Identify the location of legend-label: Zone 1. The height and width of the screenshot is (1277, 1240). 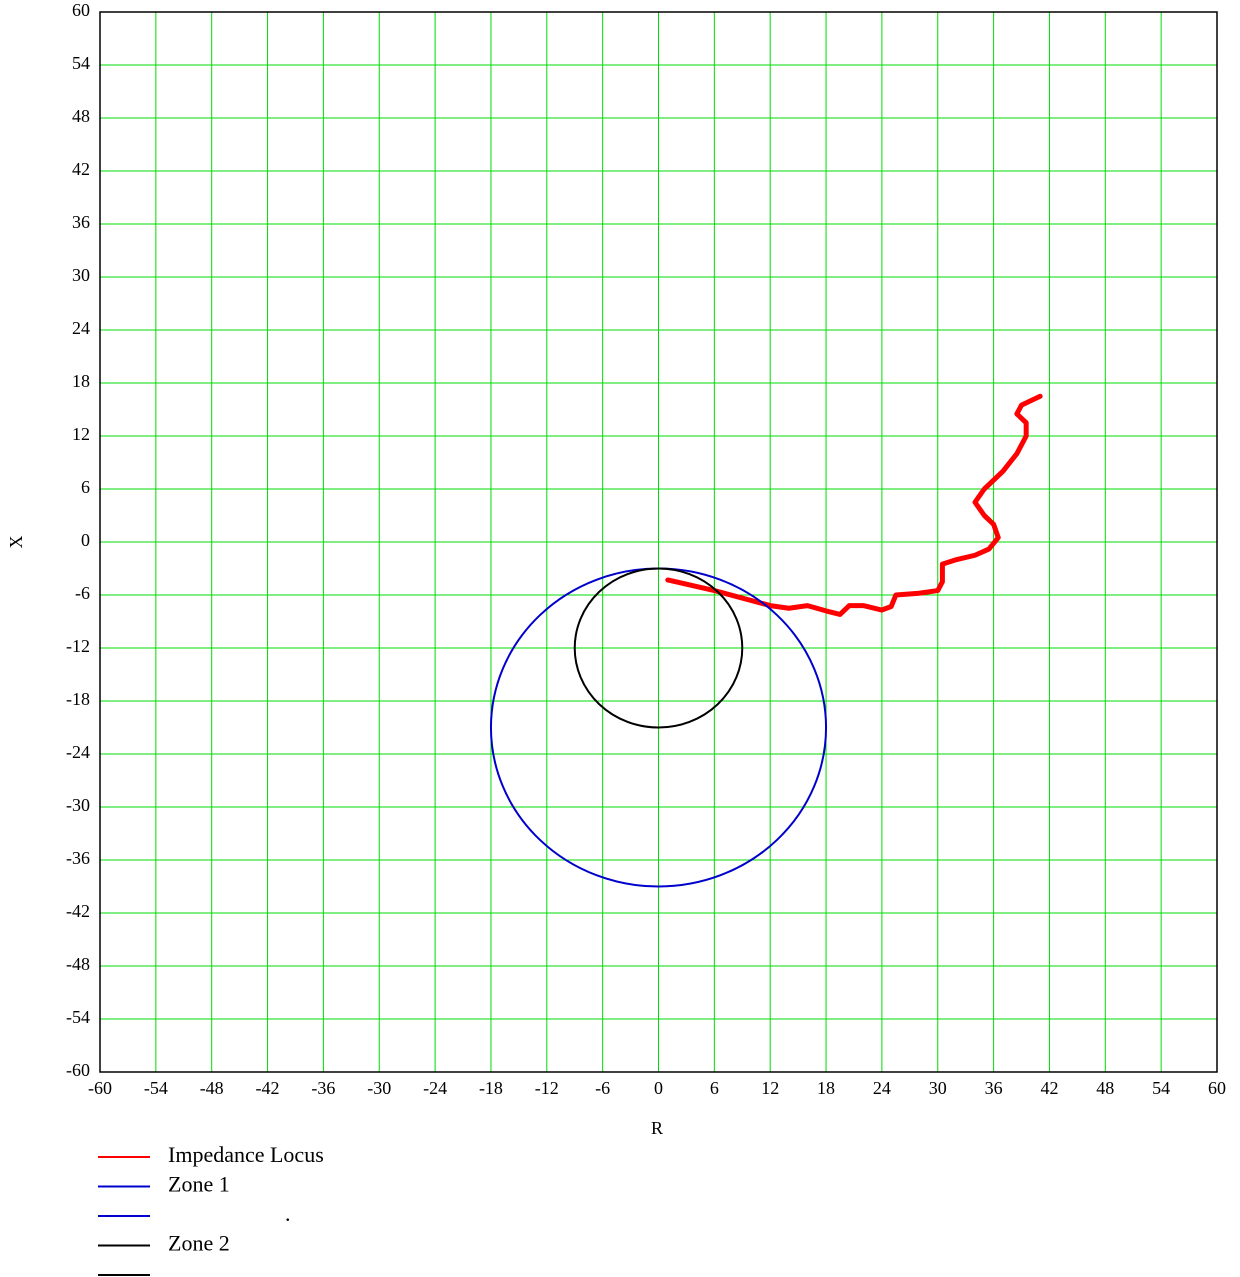
(199, 1184).